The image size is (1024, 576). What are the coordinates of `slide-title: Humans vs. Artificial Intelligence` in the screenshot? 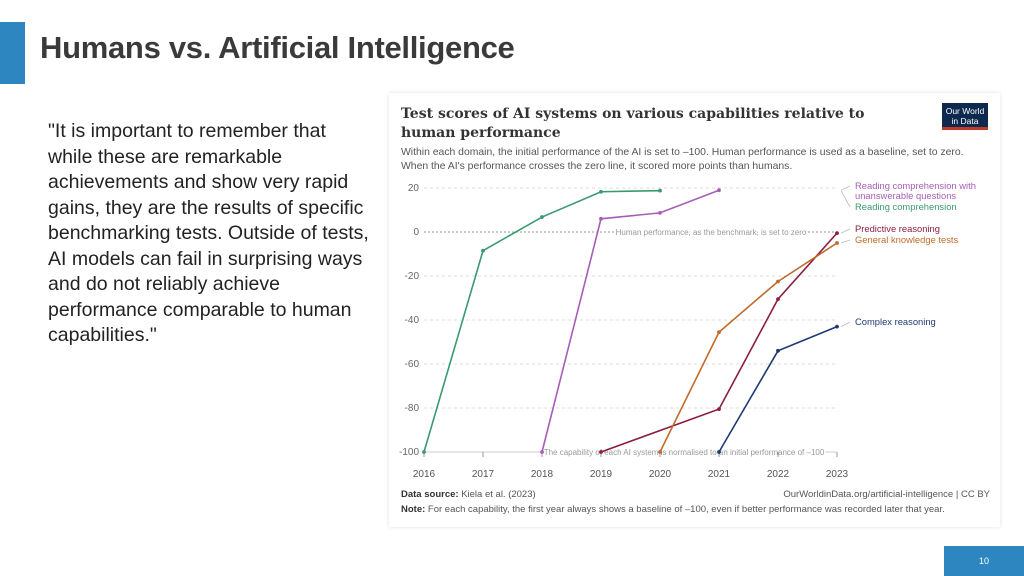 It's located at (277, 47).